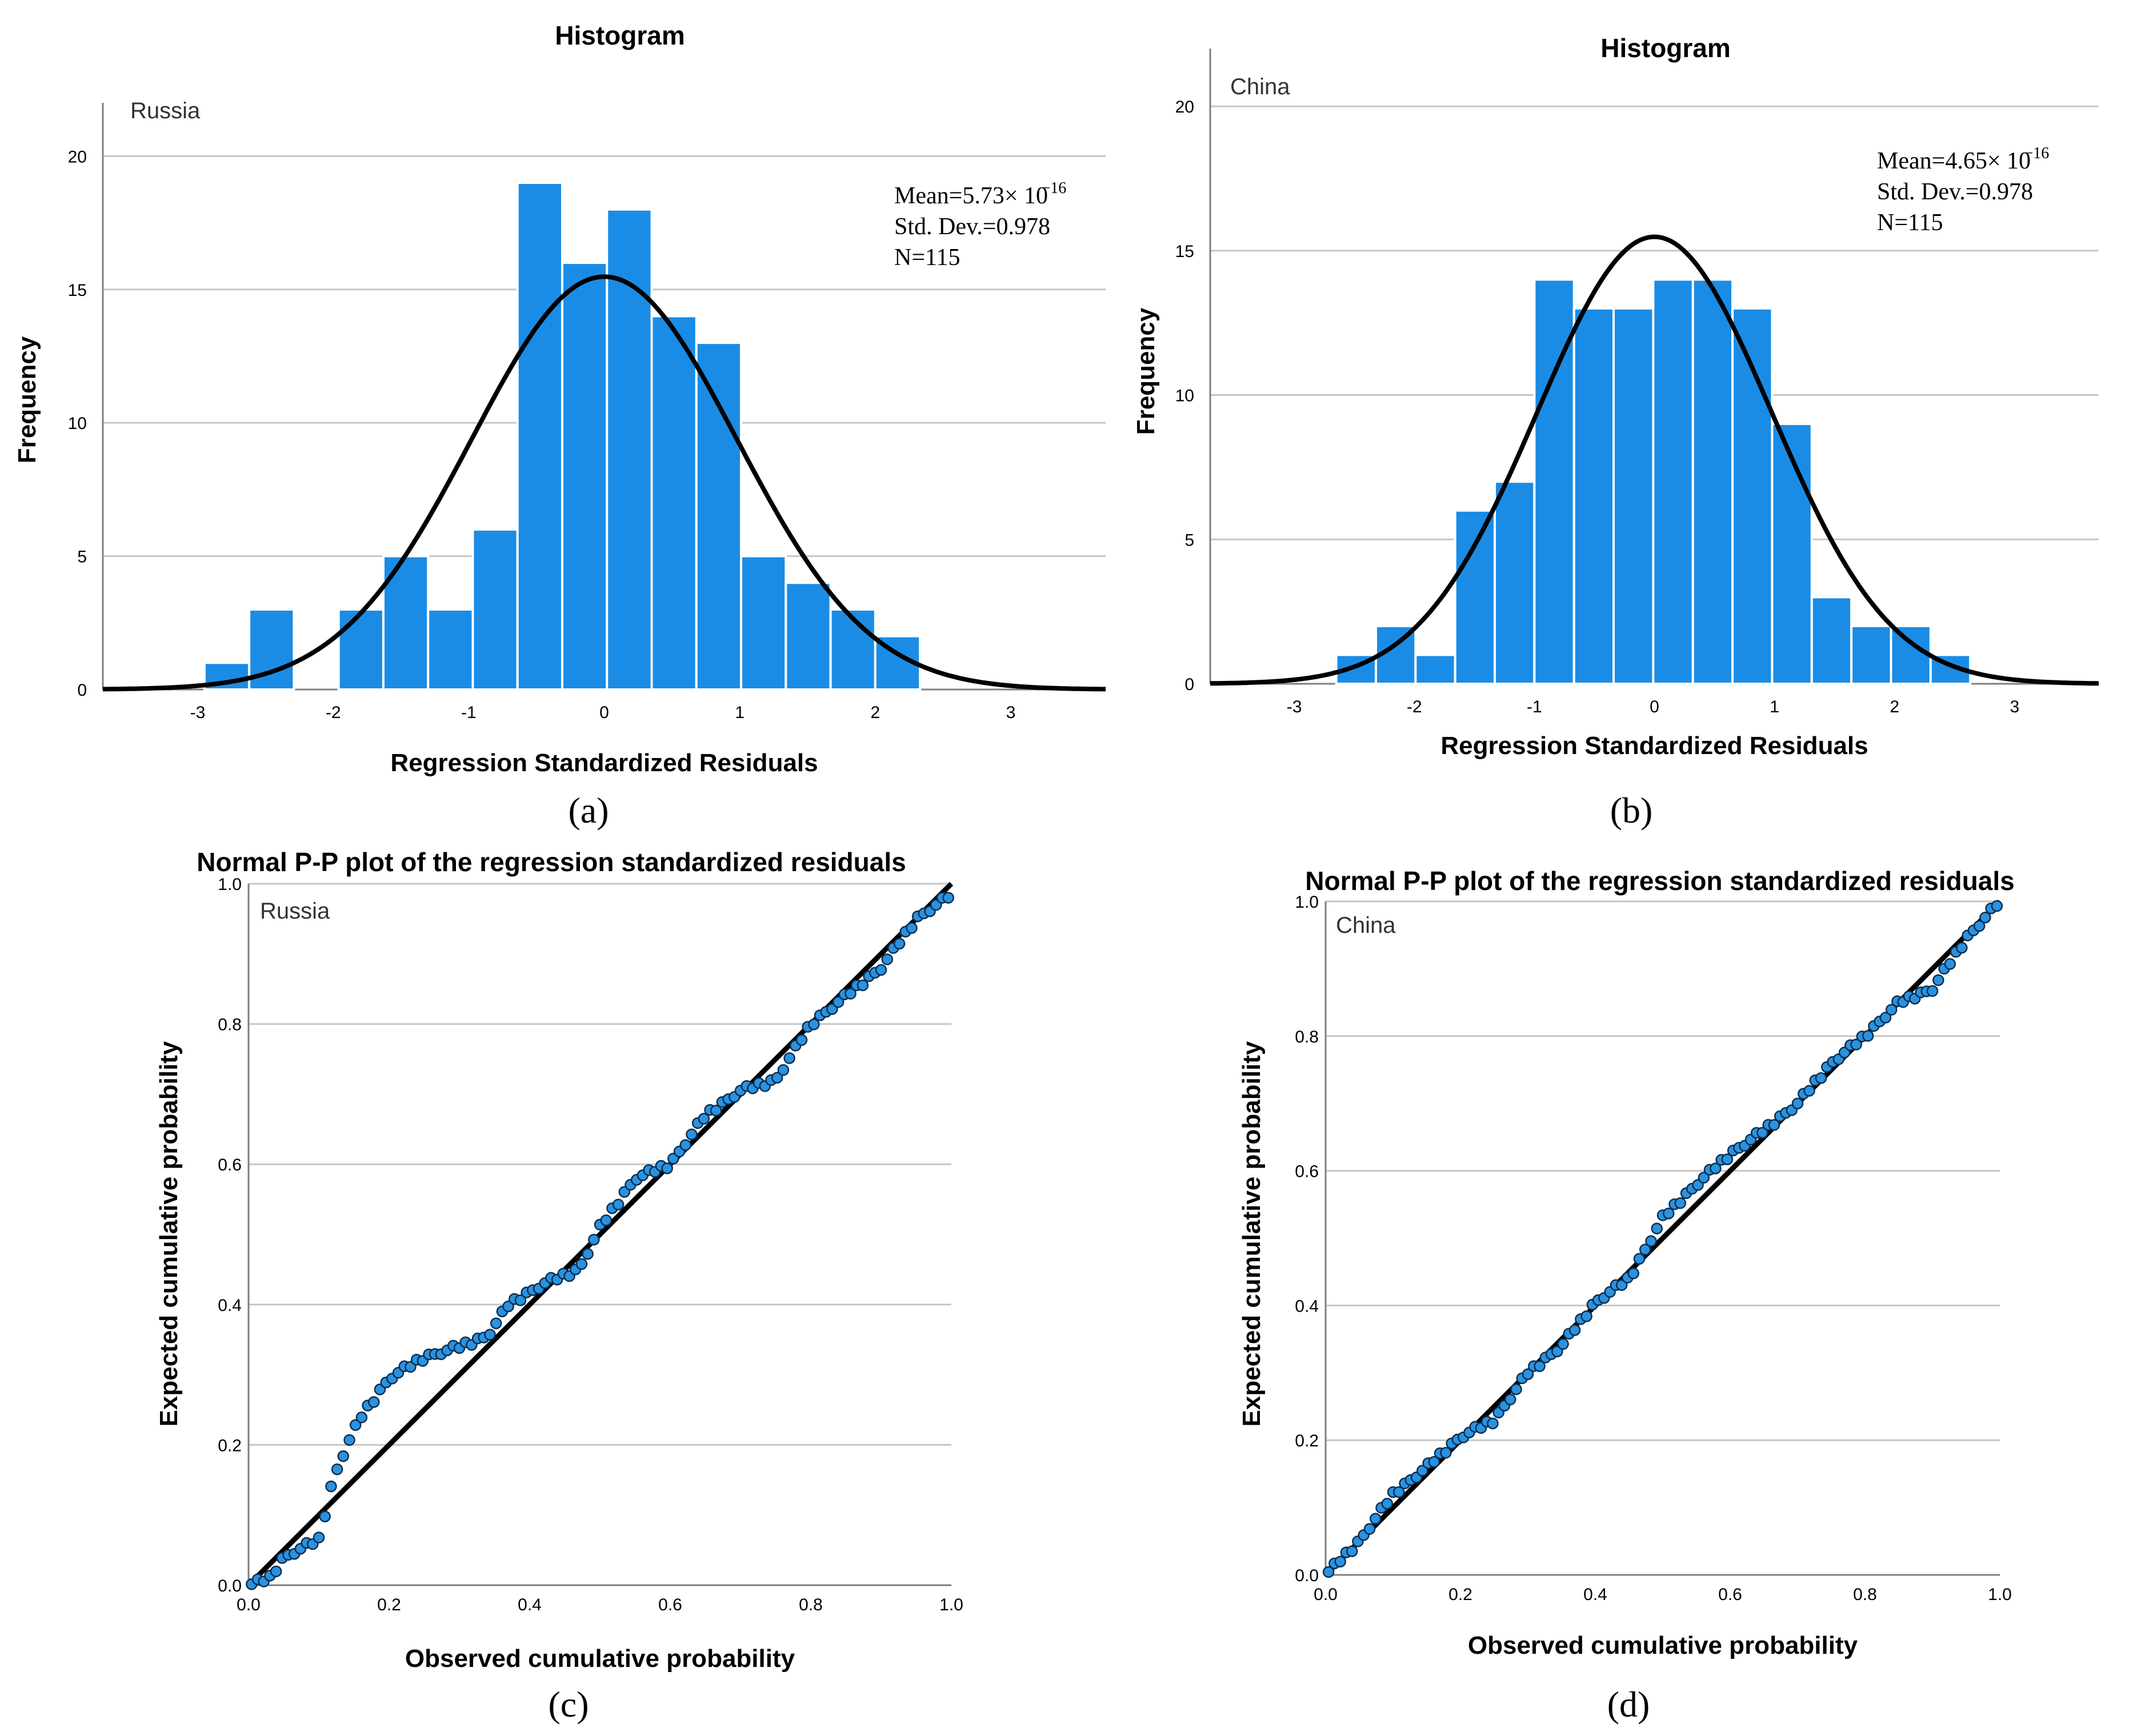 The width and height of the screenshot is (2129, 1736). What do you see at coordinates (389, 1604) in the screenshot?
I see `x-tick-label: 0.2` at bounding box center [389, 1604].